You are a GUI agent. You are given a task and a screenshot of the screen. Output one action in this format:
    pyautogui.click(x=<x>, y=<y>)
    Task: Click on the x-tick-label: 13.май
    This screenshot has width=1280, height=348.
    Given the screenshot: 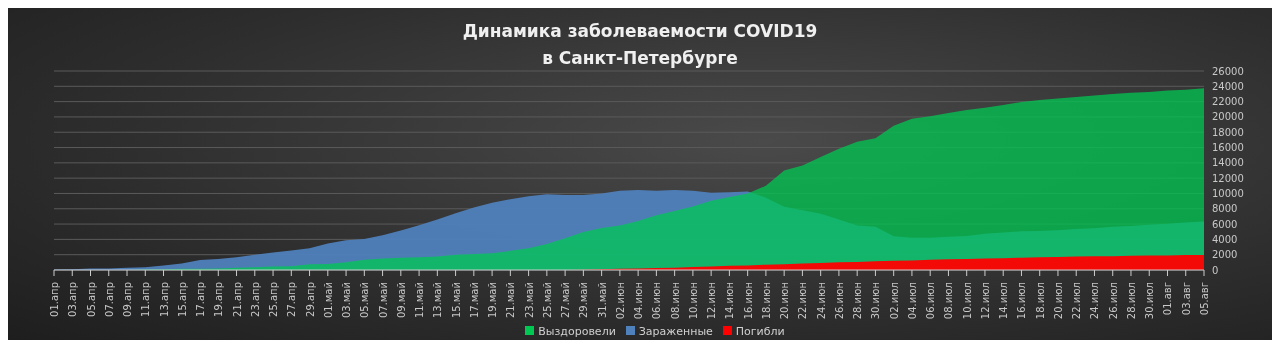 What is the action you would take?
    pyautogui.click(x=438, y=300)
    